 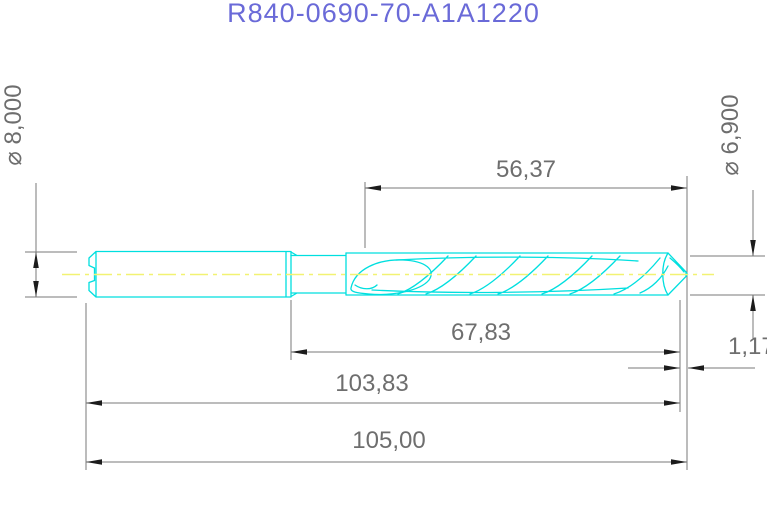 What do you see at coordinates (372, 383) in the screenshot?
I see `dim-length-to-shoulder-label: 103,83` at bounding box center [372, 383].